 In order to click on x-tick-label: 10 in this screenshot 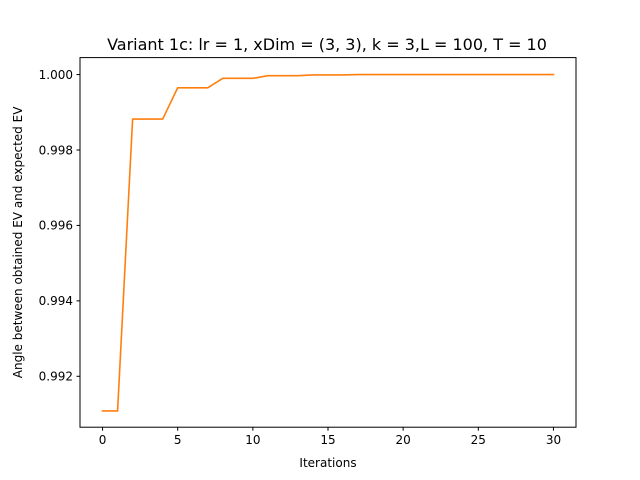, I will do `click(252, 440)`.